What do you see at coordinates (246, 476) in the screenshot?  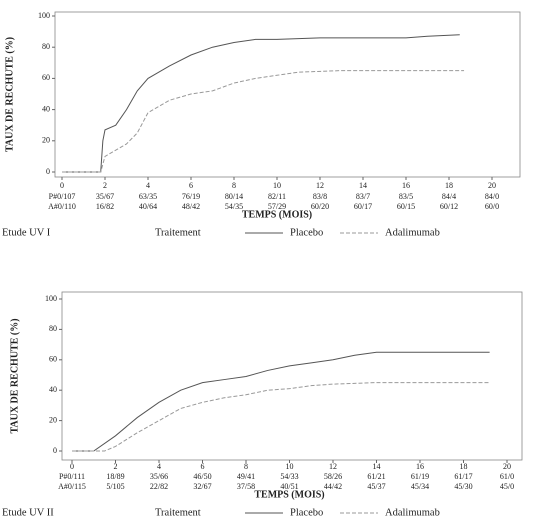 I see `at-risk-label: 49/41` at bounding box center [246, 476].